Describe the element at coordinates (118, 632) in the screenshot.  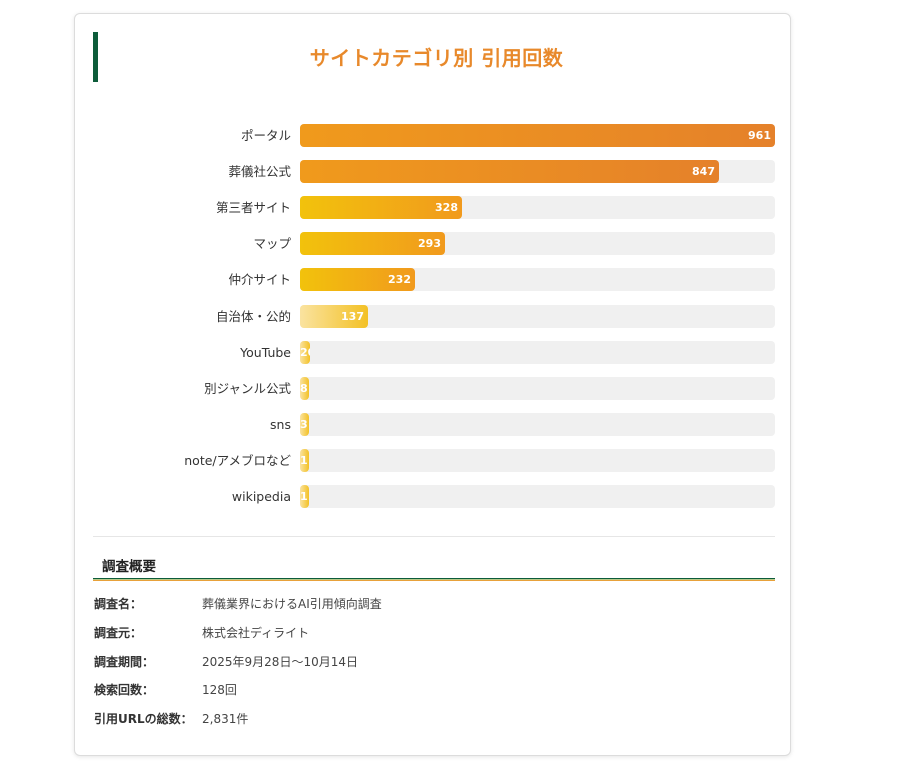
I see `summary-key: 調査元：` at that location.